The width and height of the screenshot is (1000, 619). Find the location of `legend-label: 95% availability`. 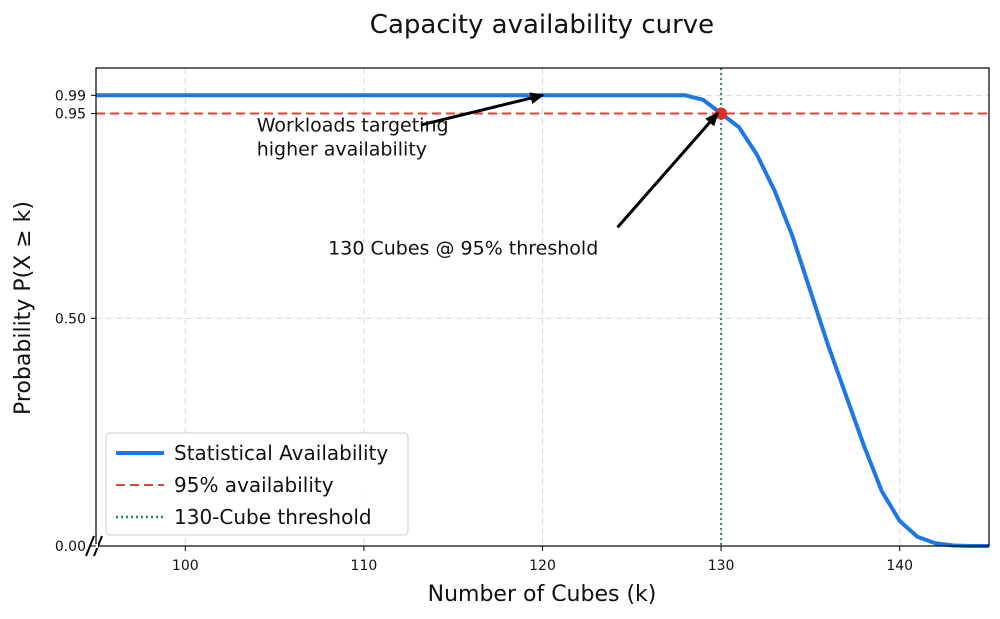

legend-label: 95% availability is located at coordinates (254, 485).